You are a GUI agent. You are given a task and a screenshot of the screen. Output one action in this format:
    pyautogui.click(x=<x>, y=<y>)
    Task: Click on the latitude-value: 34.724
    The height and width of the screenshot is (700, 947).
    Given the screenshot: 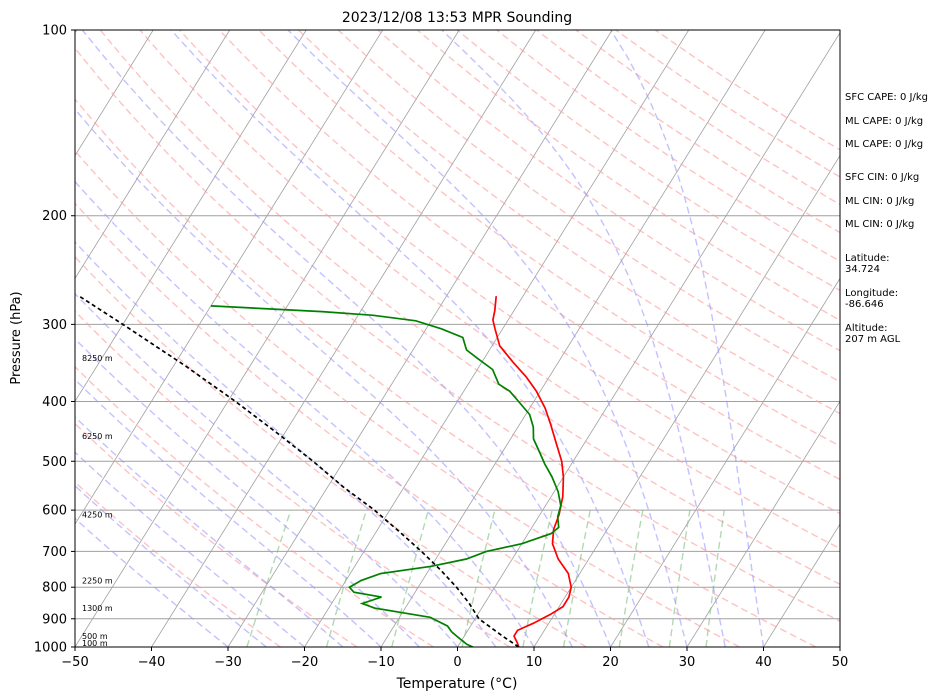 What is the action you would take?
    pyautogui.click(x=862, y=269)
    